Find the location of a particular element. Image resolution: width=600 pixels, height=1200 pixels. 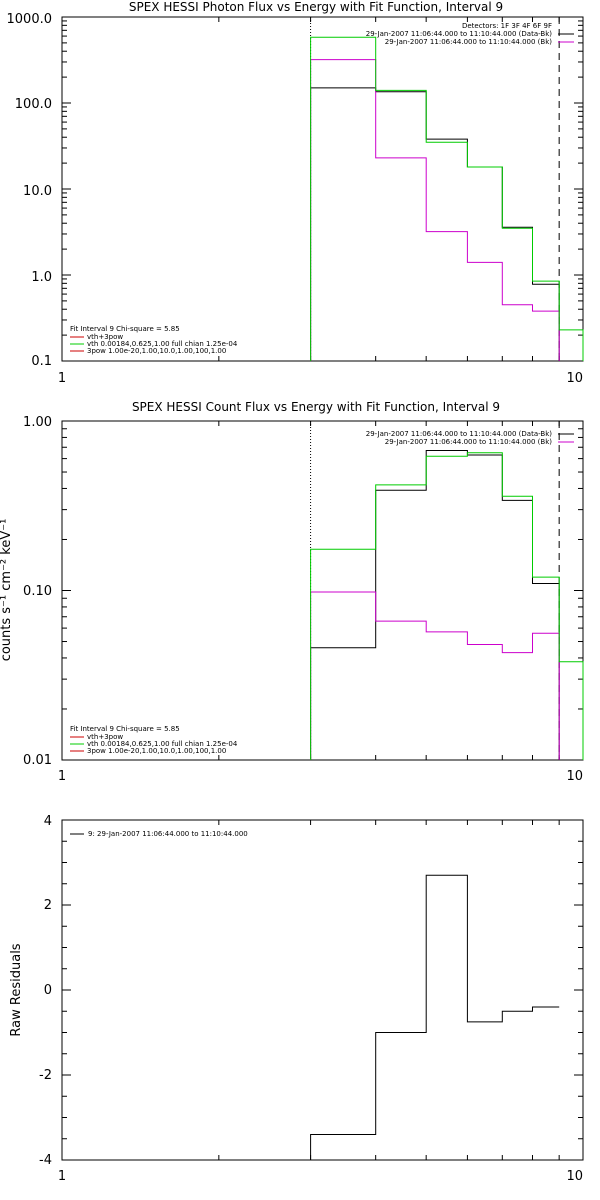

residuals-series-0-histogram is located at coordinates (435, 1017).